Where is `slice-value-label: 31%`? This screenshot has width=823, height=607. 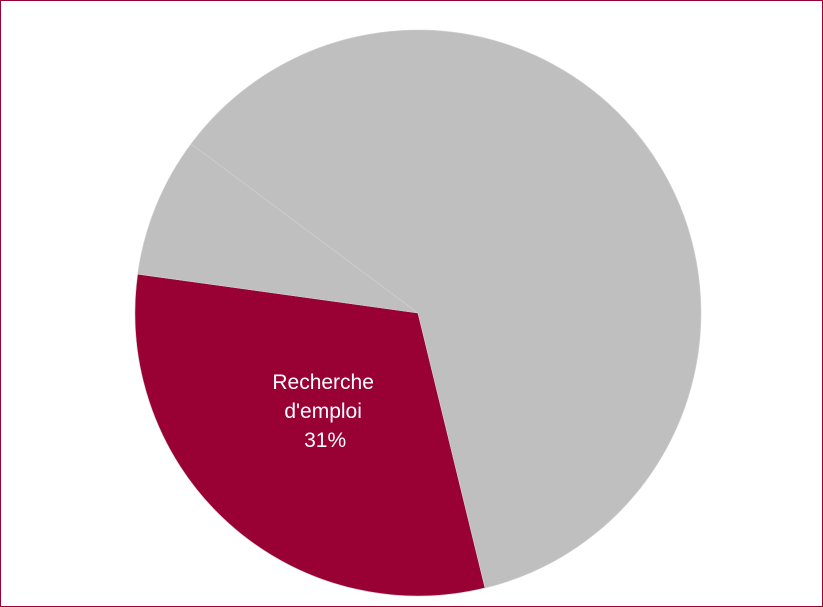 slice-value-label: 31% is located at coordinates (325, 440).